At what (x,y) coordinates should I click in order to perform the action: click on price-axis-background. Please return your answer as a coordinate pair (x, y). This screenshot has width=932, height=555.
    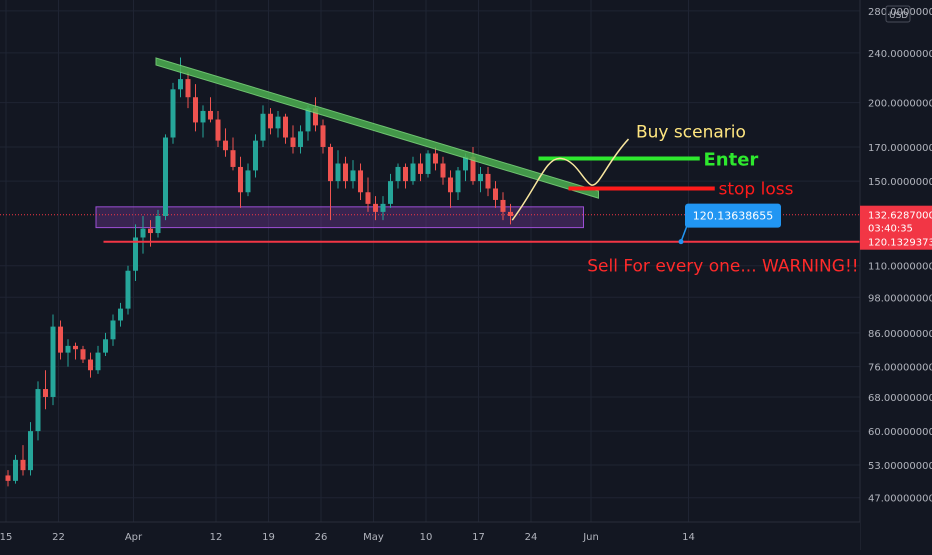
    Looking at the image, I should click on (896, 275).